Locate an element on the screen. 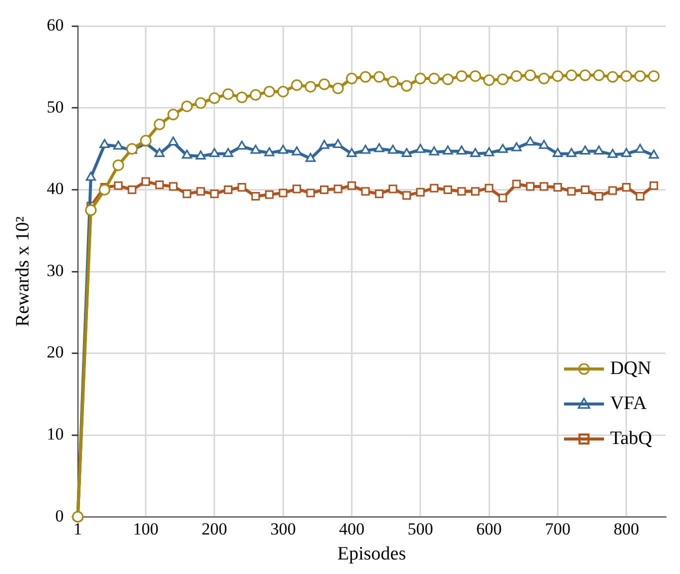  x-tick-label: 100 is located at coordinates (146, 528).